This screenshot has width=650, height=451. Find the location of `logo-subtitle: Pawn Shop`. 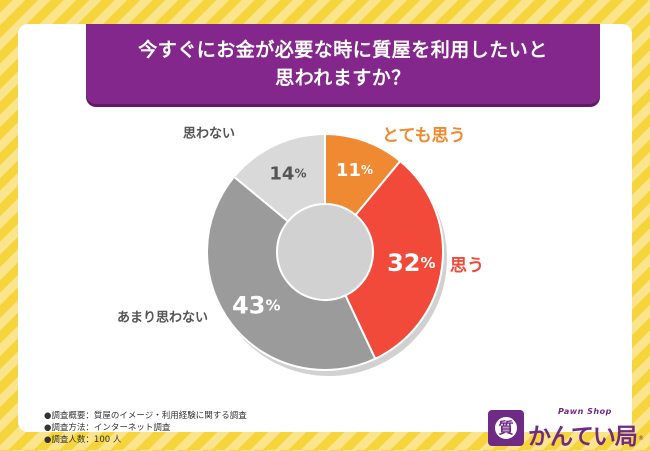

logo-subtitle: Pawn Shop is located at coordinates (585, 411).